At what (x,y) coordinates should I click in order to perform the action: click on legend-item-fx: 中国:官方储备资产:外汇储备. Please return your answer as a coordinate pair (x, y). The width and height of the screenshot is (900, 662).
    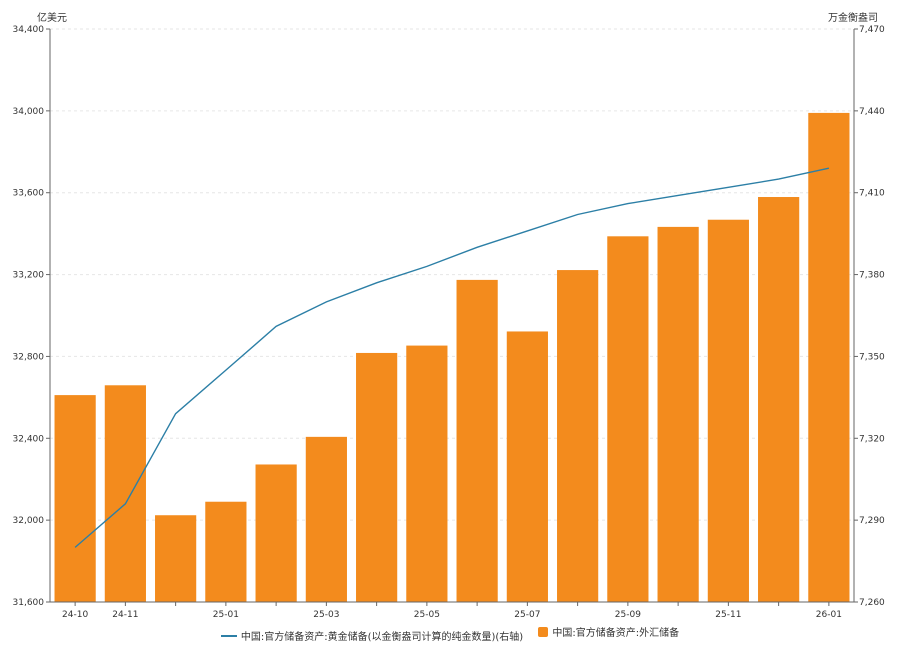
    Looking at the image, I should click on (608, 631).